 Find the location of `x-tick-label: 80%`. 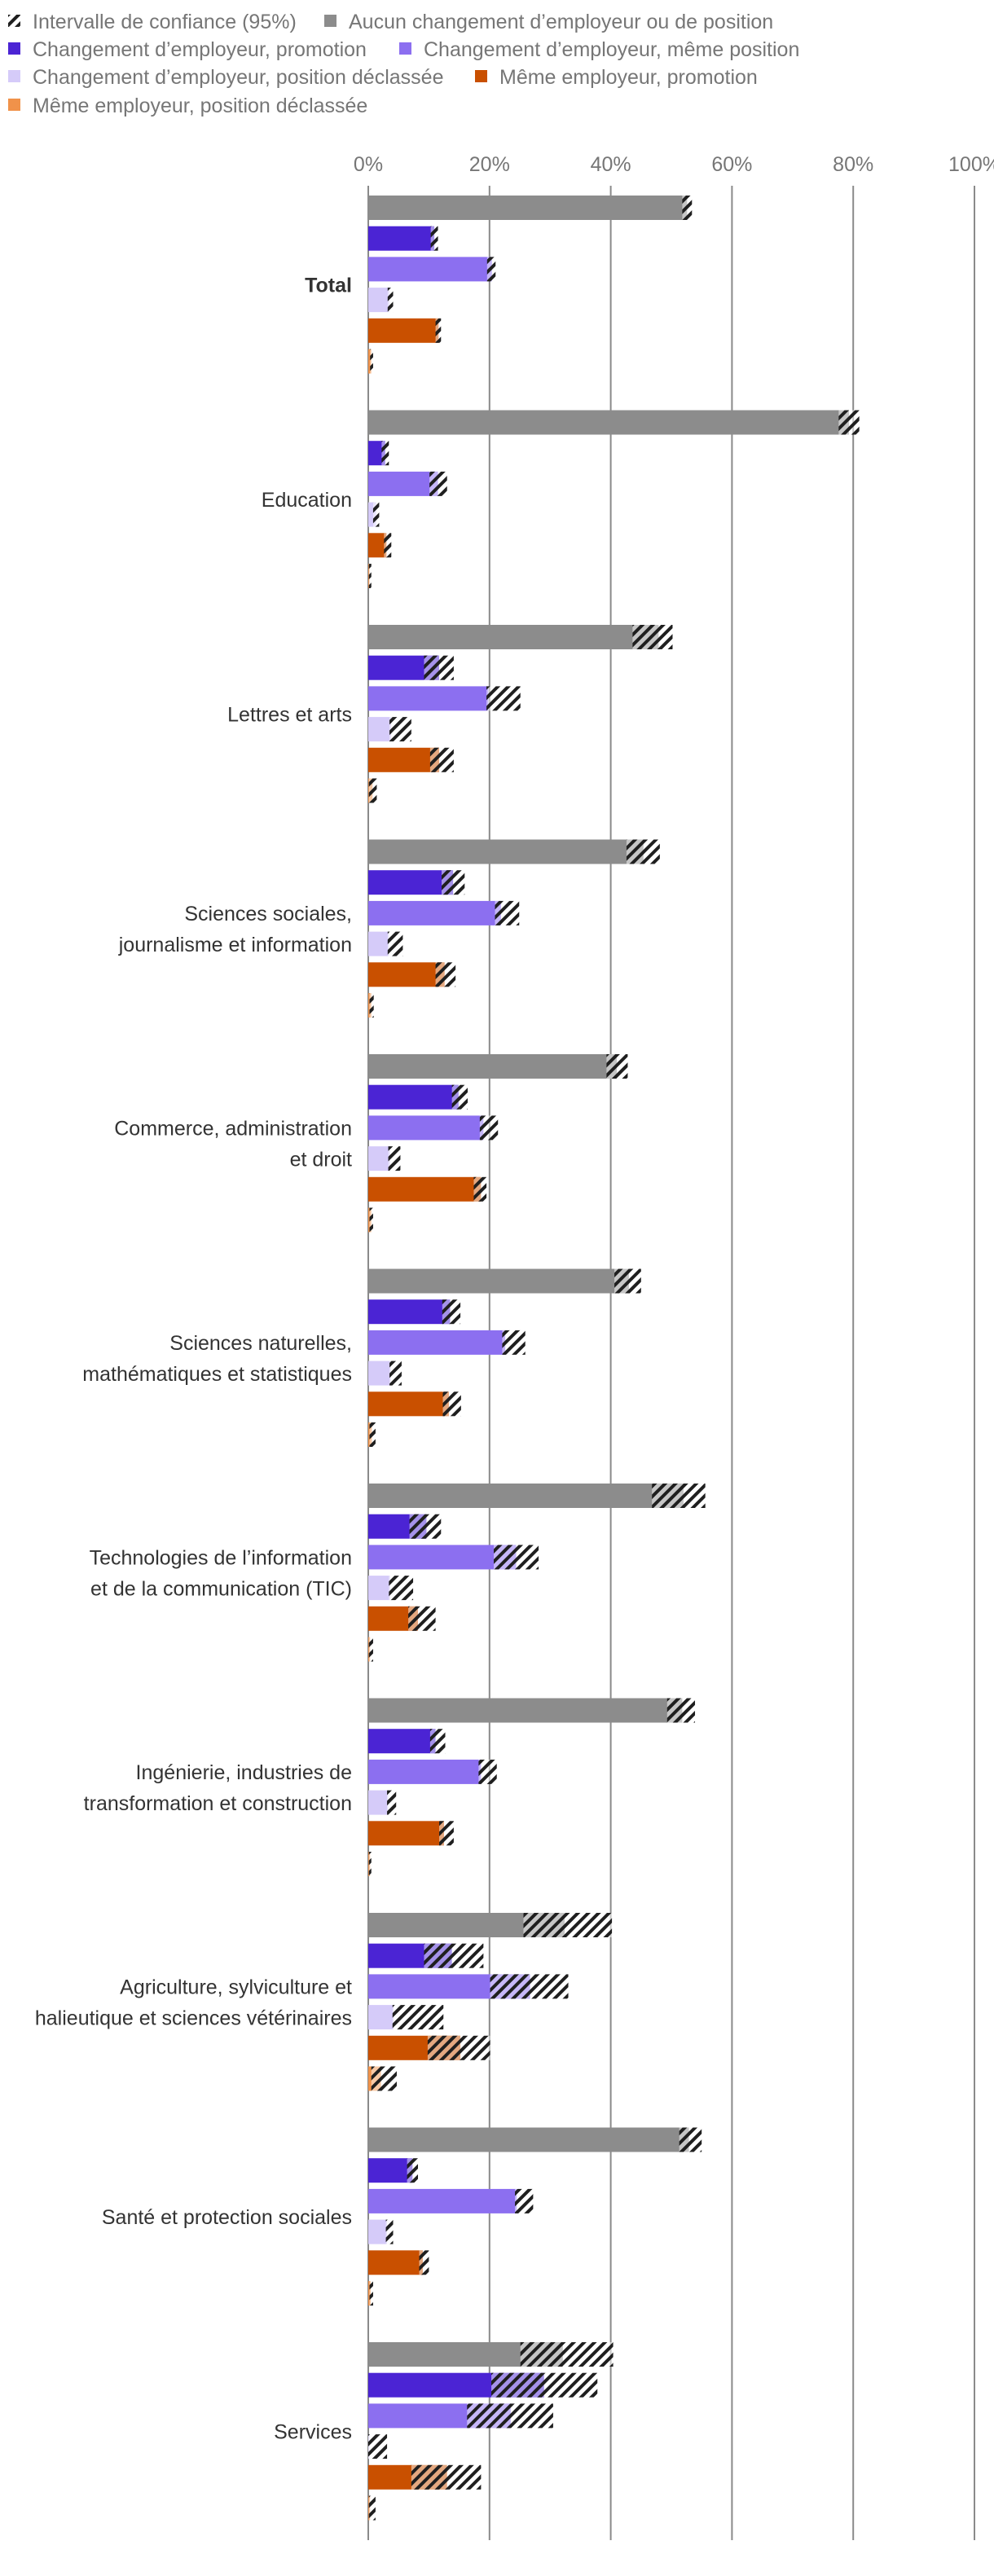

x-tick-label: 80% is located at coordinates (853, 164).